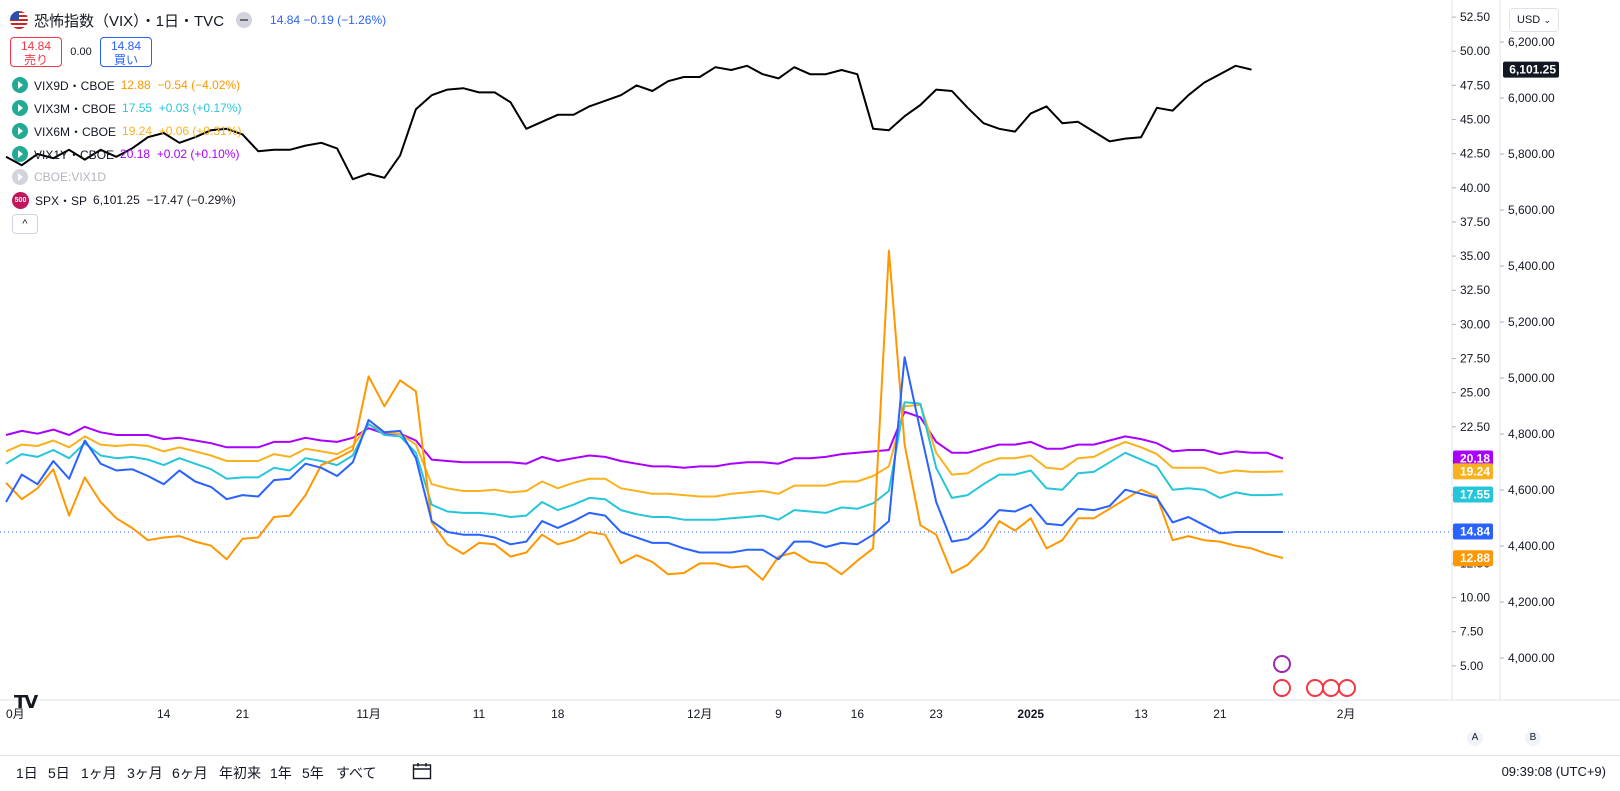 This screenshot has height=791, width=1620. I want to click on legend-row-5: CBOE:VIX1D, so click(59, 177).